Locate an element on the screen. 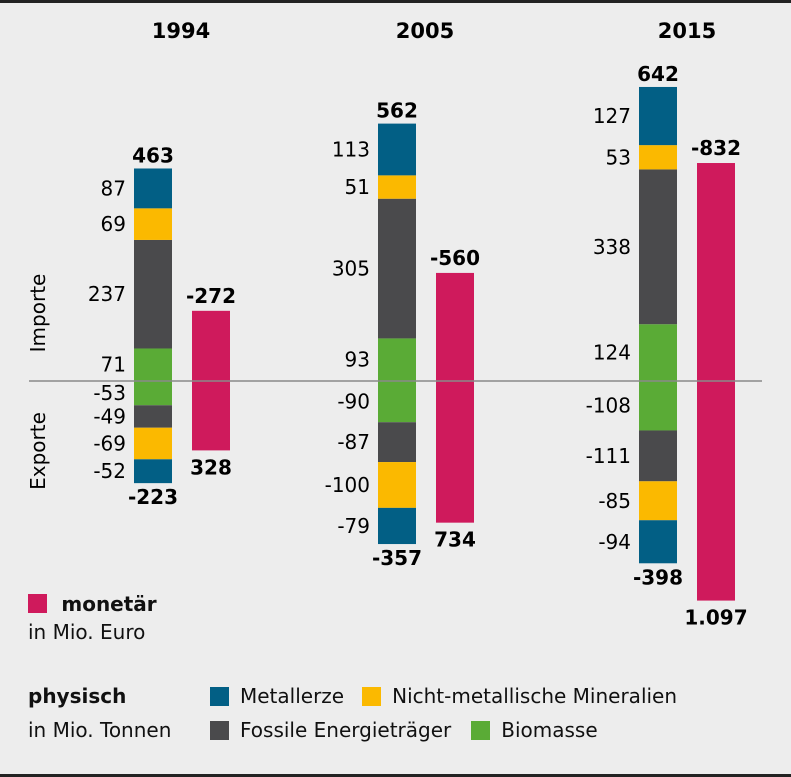 This screenshot has width=791, height=777. frame-bottom-border is located at coordinates (395, 775).